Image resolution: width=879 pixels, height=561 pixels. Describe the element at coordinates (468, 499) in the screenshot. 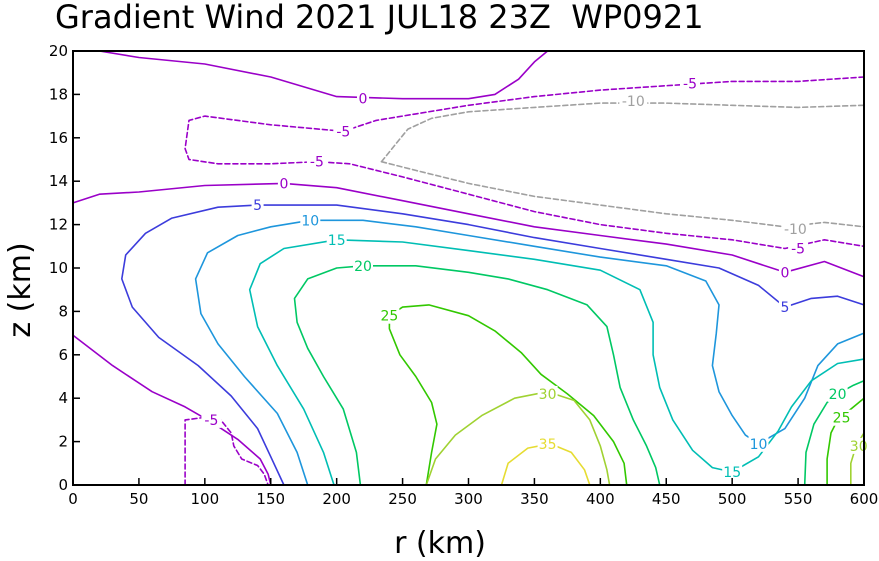

I see `x-tick-label: 300` at that location.